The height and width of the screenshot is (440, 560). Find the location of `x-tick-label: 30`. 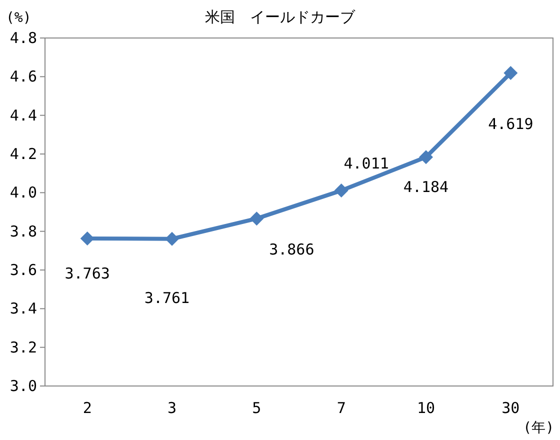

x-tick-label: 30 is located at coordinates (511, 408).